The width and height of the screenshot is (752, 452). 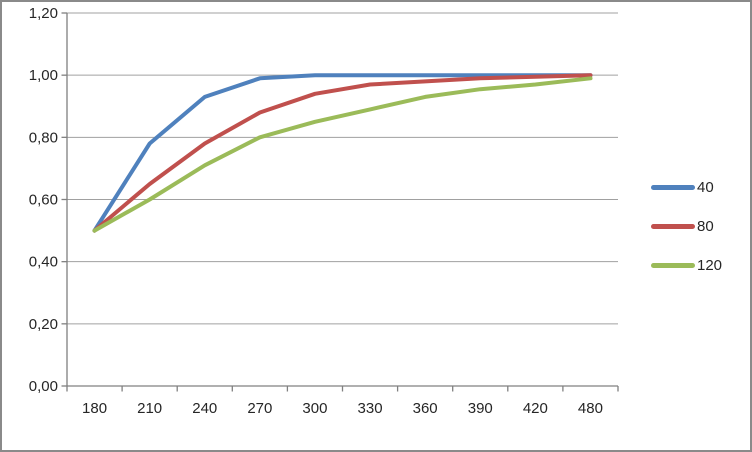 I want to click on x-tick-label: 180, so click(x=94, y=408).